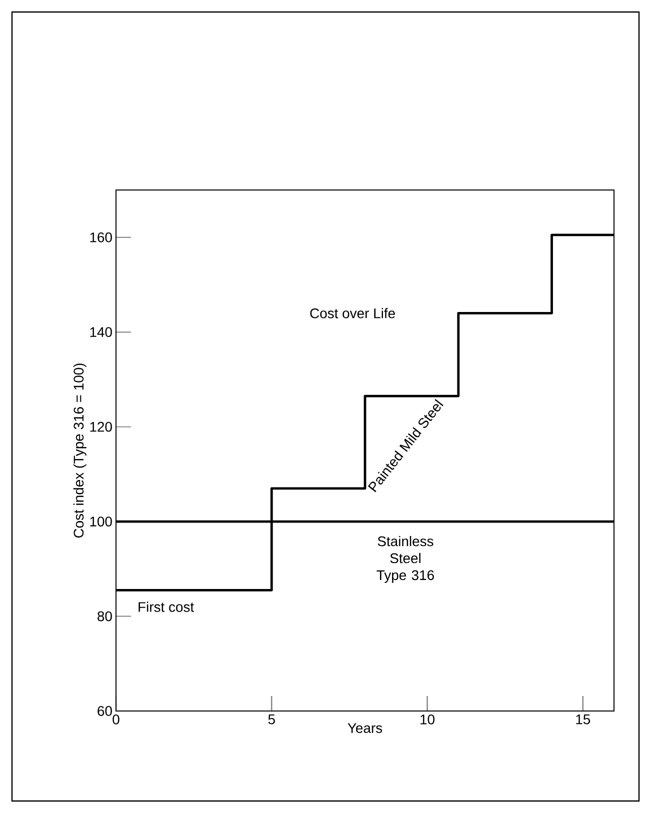 The image size is (651, 813). What do you see at coordinates (405, 559) in the screenshot?
I see `series-label: Stainless Steel Type 316` at bounding box center [405, 559].